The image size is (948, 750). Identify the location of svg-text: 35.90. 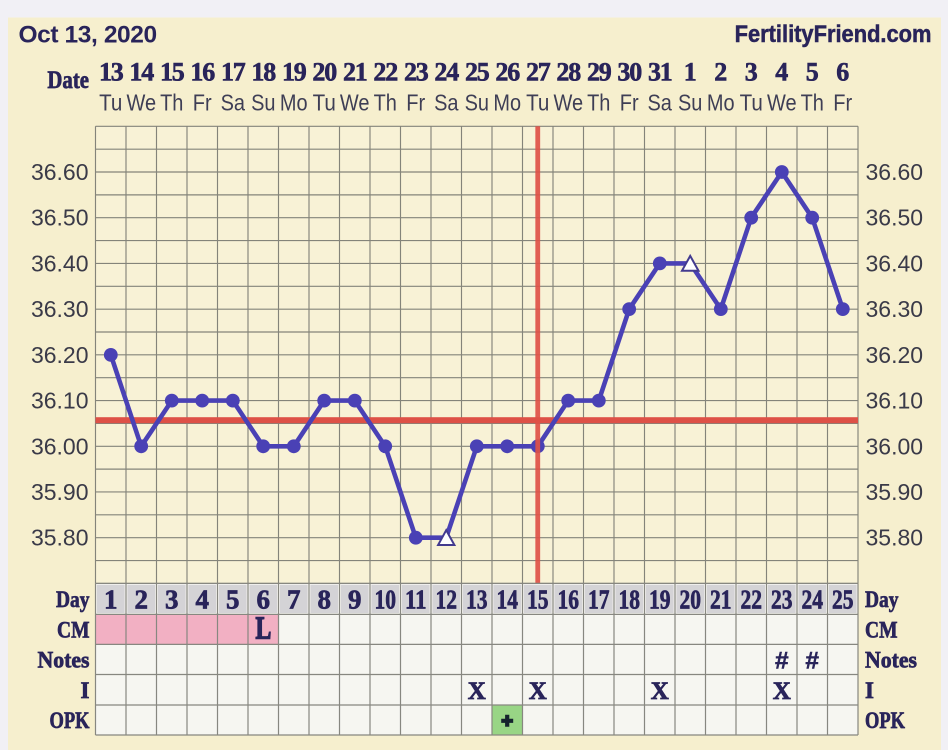
(60, 492).